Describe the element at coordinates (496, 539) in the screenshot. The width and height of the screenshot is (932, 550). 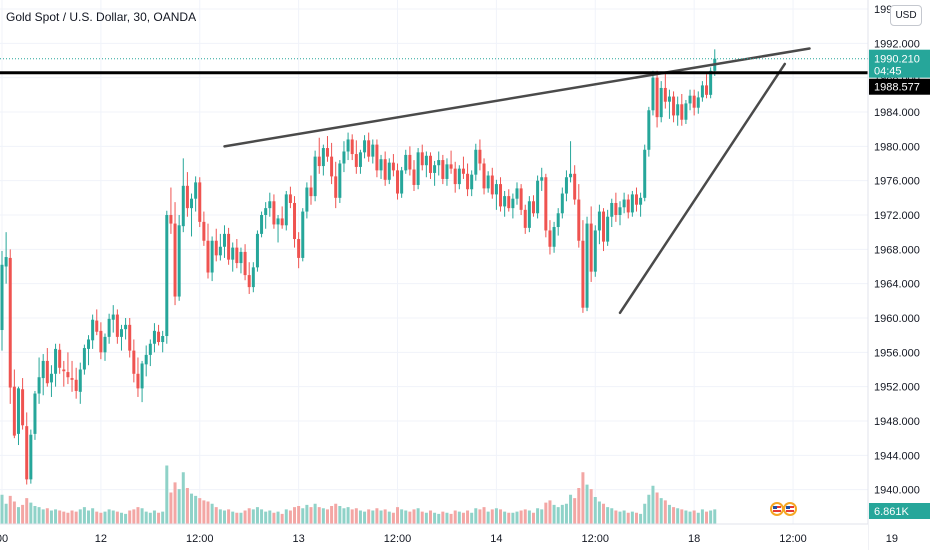
I see `time-tick-label: 14` at that location.